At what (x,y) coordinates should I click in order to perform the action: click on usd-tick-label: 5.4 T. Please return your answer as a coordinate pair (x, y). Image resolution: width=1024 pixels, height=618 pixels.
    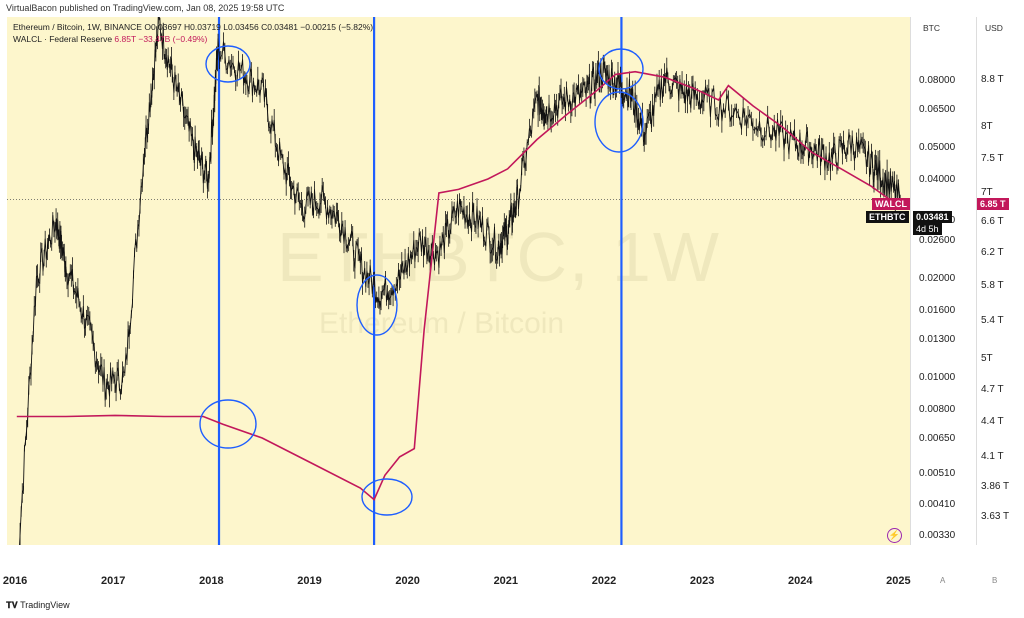
    Looking at the image, I should click on (992, 320).